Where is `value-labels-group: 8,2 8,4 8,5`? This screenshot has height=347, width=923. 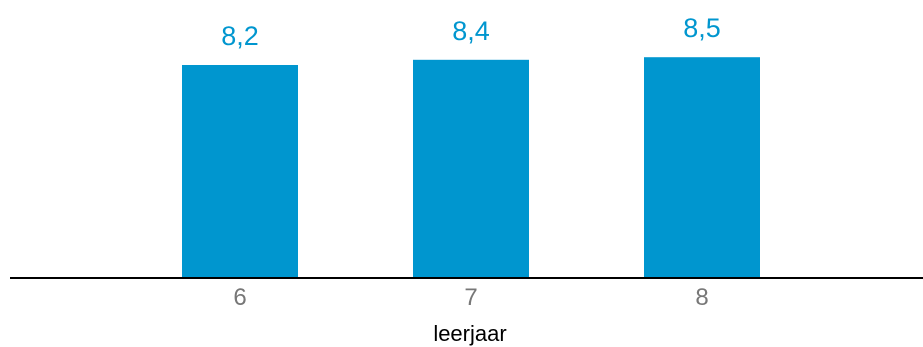
value-labels-group: 8,2 8,4 8,5 is located at coordinates (471, 32).